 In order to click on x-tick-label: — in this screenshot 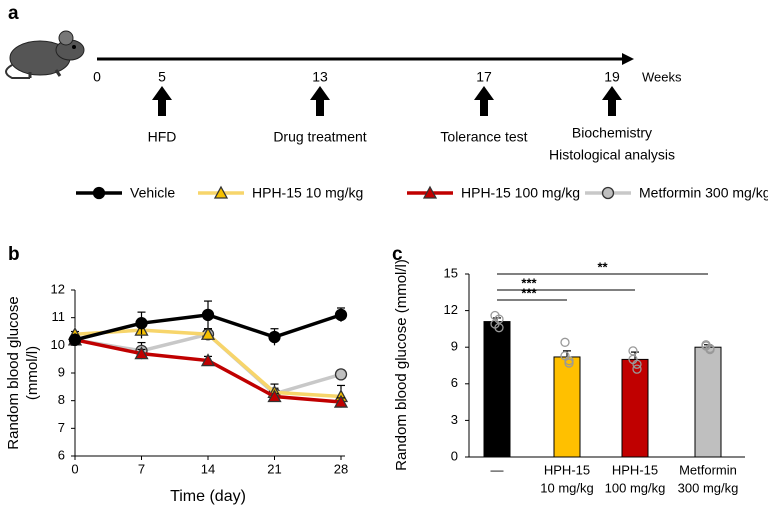, I will do `click(497, 469)`.